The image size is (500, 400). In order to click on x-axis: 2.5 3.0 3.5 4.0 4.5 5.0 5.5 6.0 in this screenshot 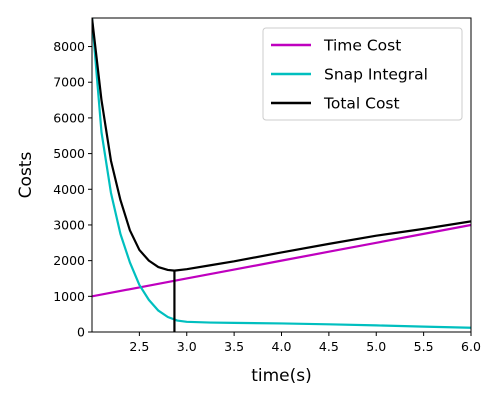, I will do `click(305, 343)`.